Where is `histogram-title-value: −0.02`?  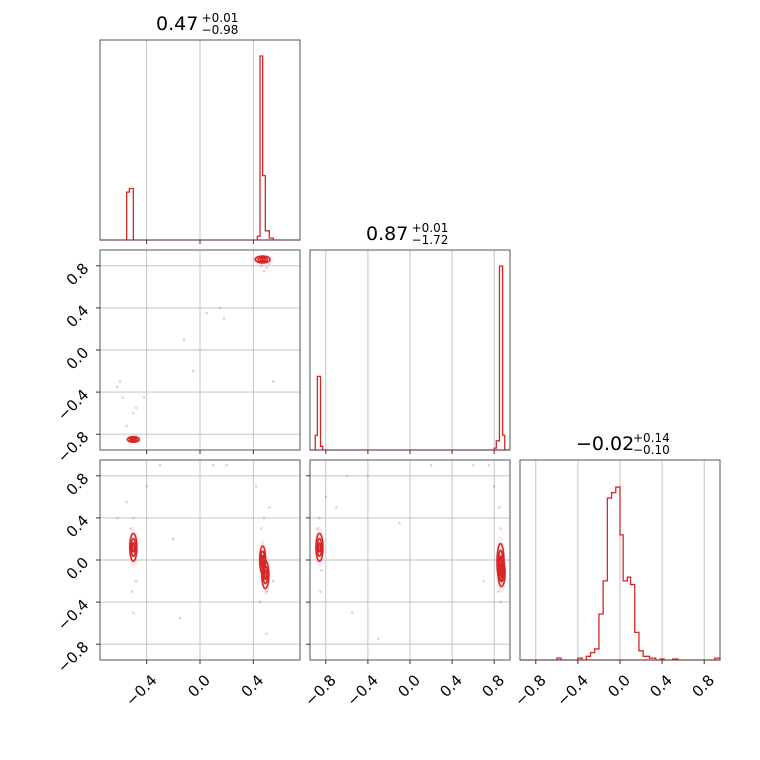
histogram-title-value: −0.02 is located at coordinates (605, 444).